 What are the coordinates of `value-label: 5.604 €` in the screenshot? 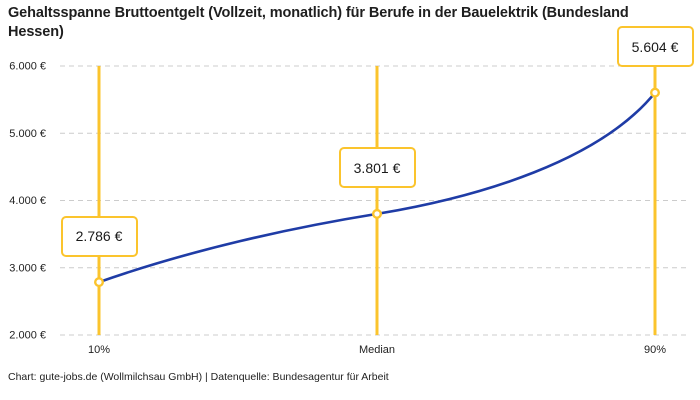 It's located at (655, 47).